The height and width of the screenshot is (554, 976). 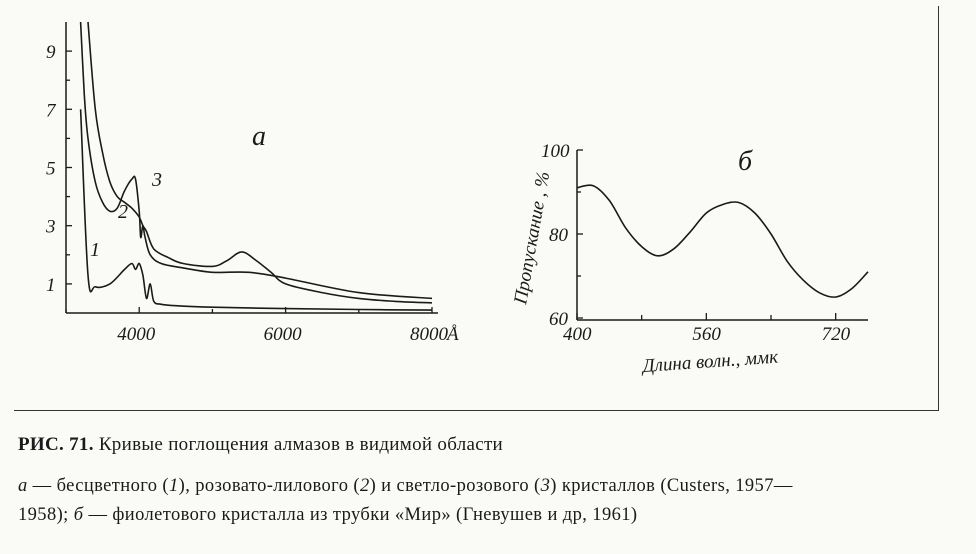 What do you see at coordinates (283, 334) in the screenshot?
I see `panel-a-x-tick-label: 6000` at bounding box center [283, 334].